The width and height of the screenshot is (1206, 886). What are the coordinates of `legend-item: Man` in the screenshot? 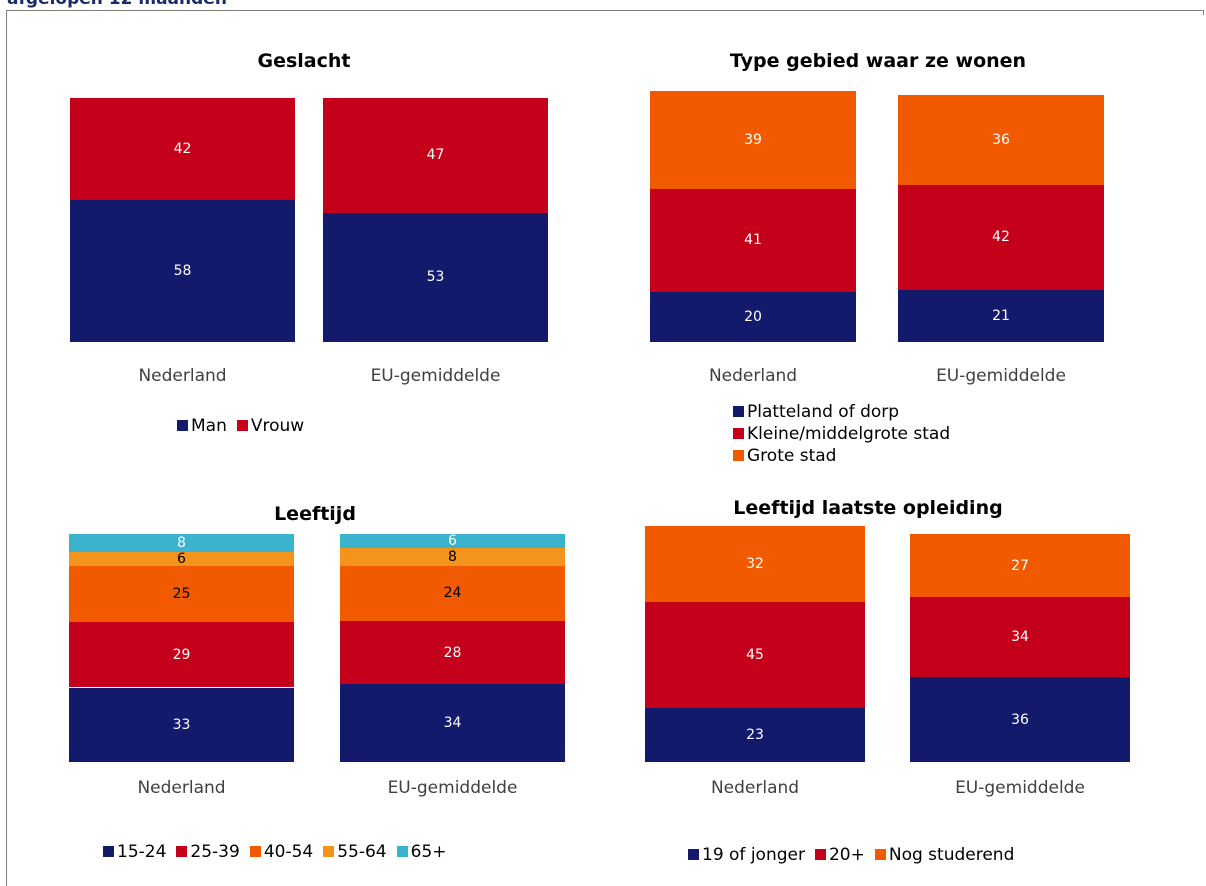 It's located at (202, 426).